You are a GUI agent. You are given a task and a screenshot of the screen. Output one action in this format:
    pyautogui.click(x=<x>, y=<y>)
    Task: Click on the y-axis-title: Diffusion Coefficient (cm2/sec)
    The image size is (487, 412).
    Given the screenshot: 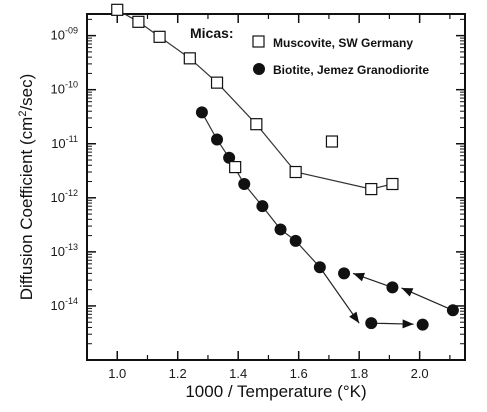 What is the action you would take?
    pyautogui.click(x=26, y=187)
    